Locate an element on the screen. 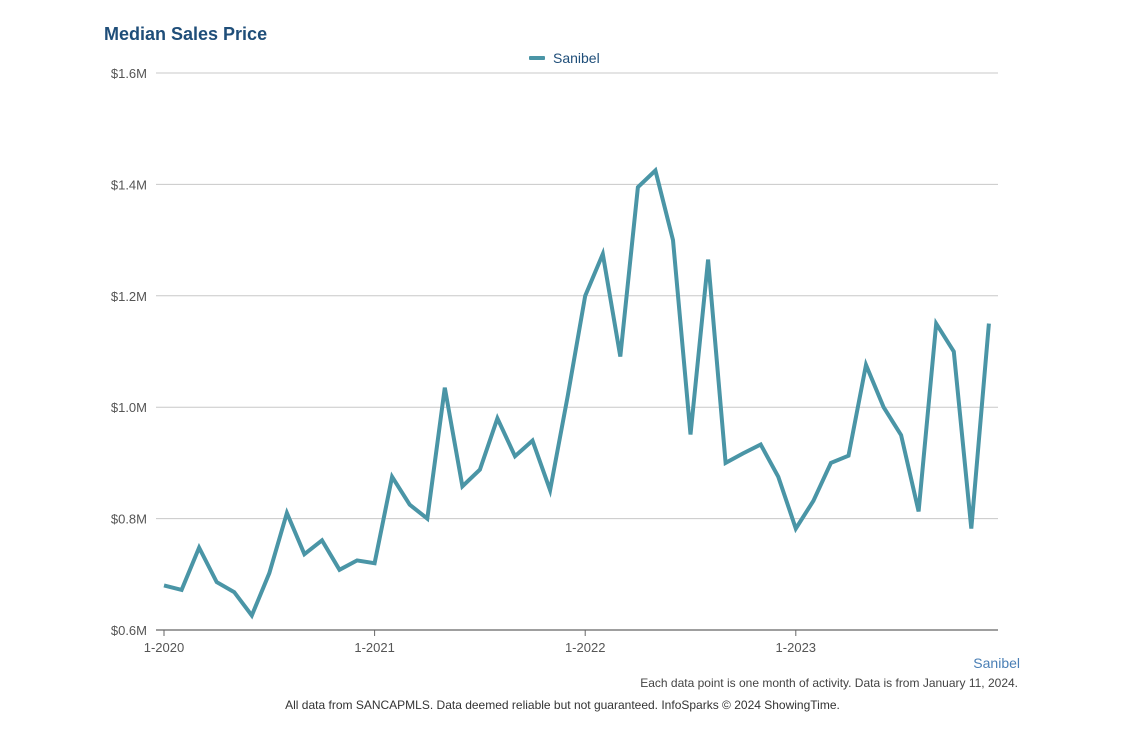  chart-title: Median Sales Price is located at coordinates (186, 34).